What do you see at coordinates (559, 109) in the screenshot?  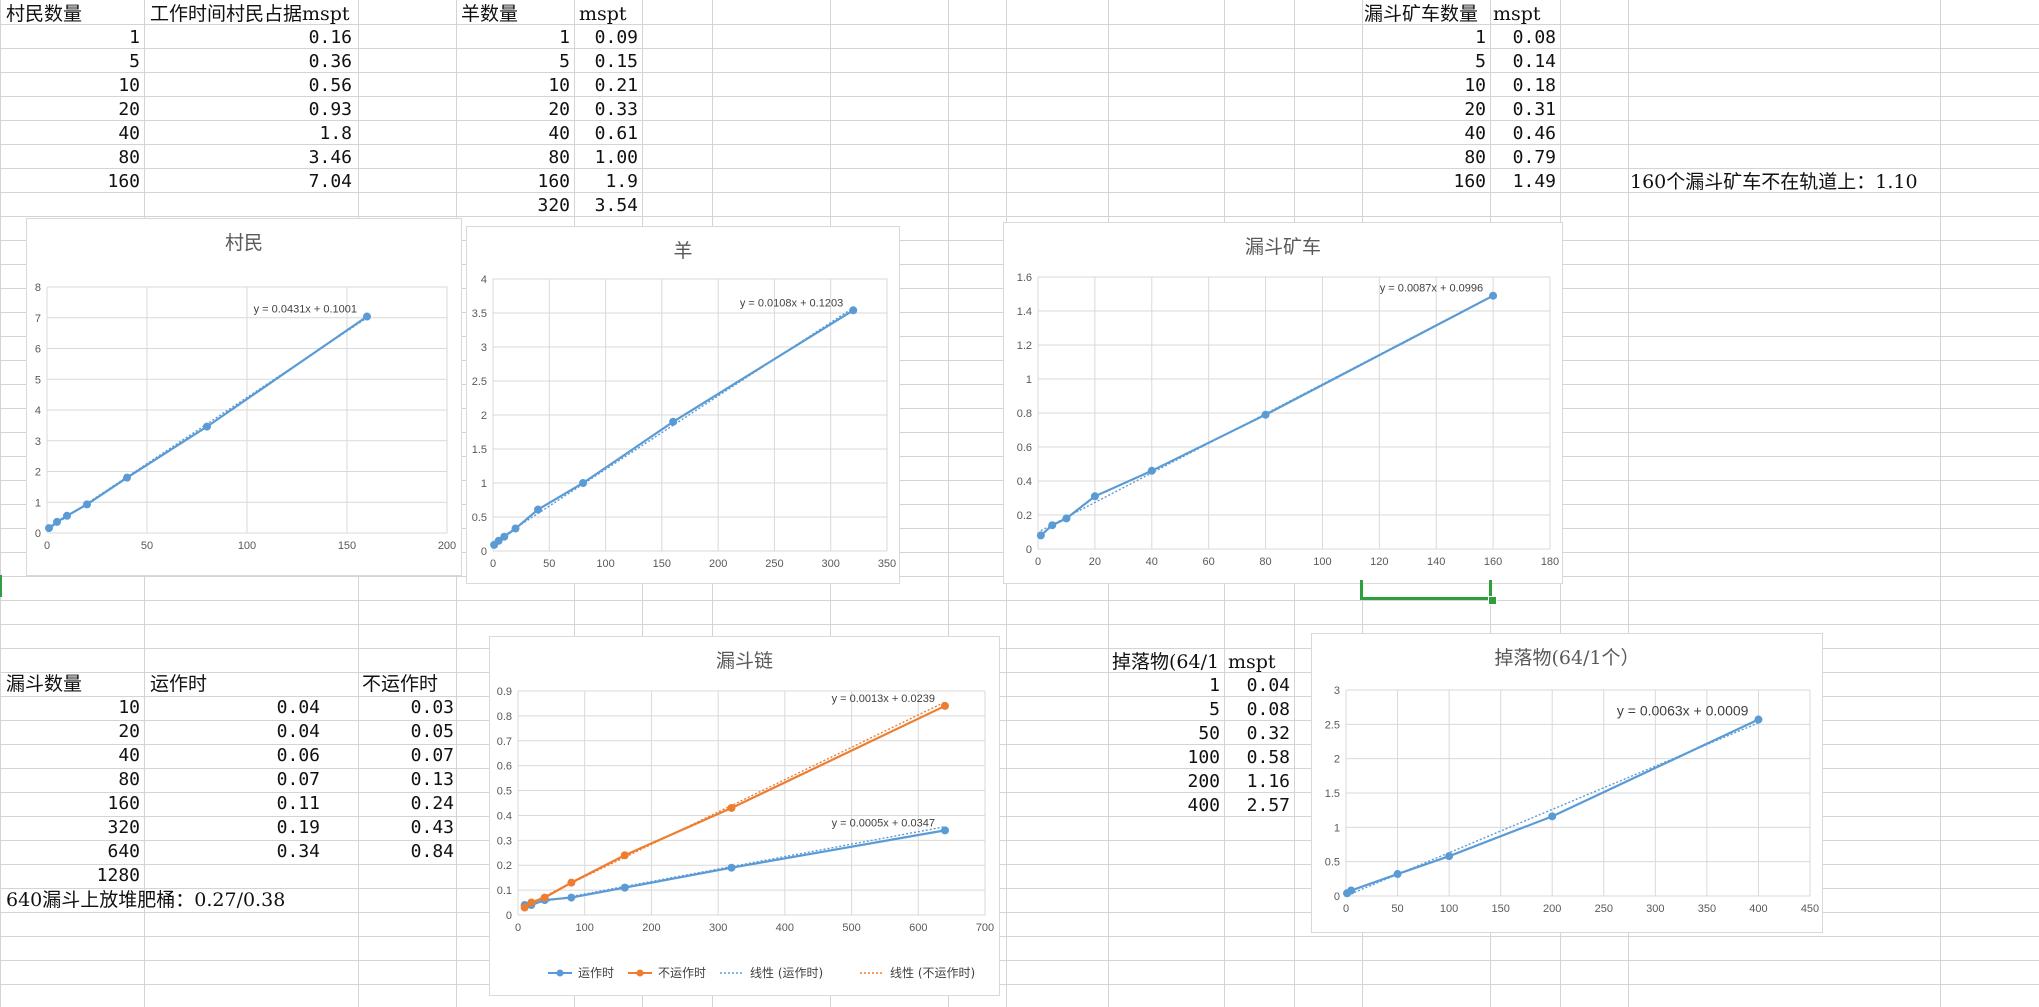 I see `sheep-cell: 20` at bounding box center [559, 109].